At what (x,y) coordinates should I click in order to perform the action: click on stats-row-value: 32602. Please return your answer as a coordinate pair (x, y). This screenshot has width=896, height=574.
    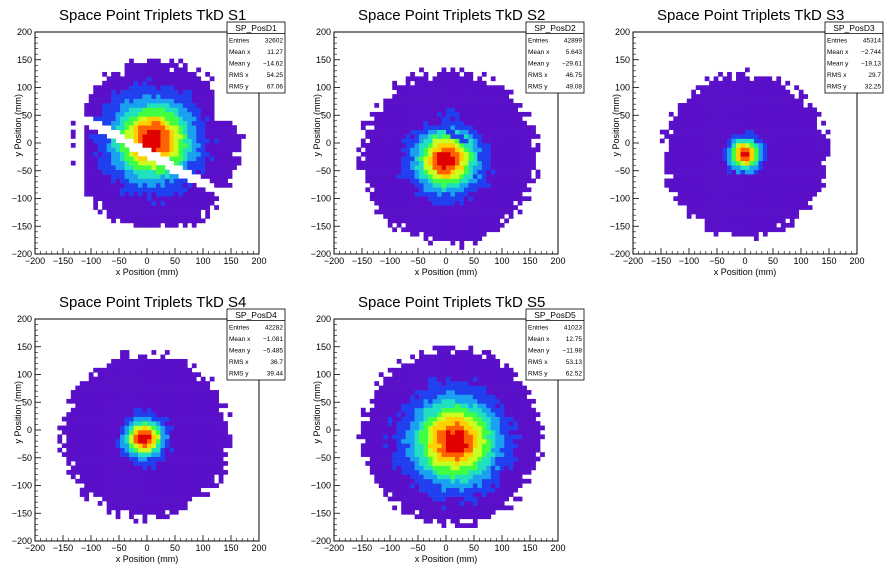
    Looking at the image, I should click on (274, 41).